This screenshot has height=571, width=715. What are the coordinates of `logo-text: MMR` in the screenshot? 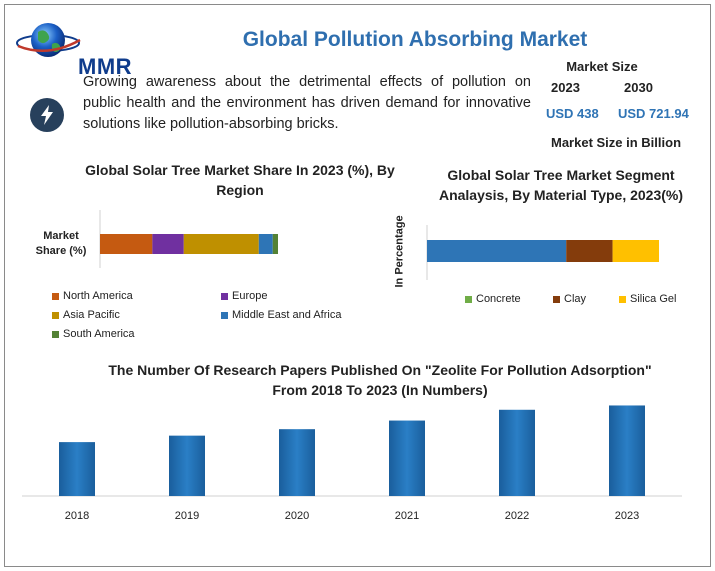 It's located at (105, 66).